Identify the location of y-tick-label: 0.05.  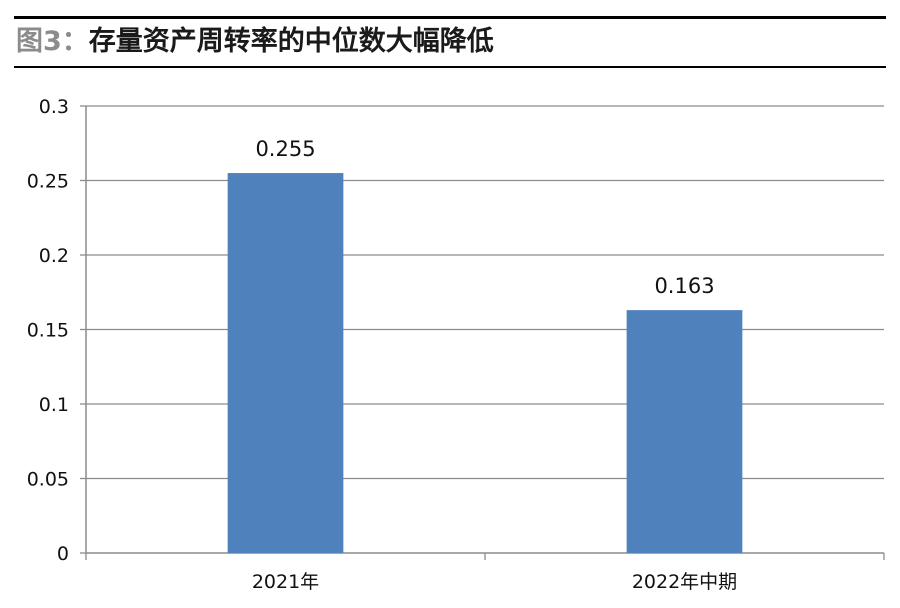
(48, 480).